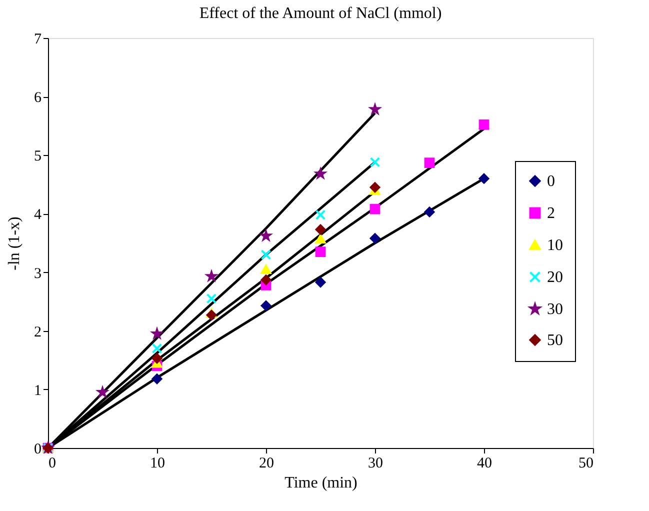  What do you see at coordinates (320, 13) in the screenshot?
I see `chart-title: Effect of the Amount of NaCl (mmol)` at bounding box center [320, 13].